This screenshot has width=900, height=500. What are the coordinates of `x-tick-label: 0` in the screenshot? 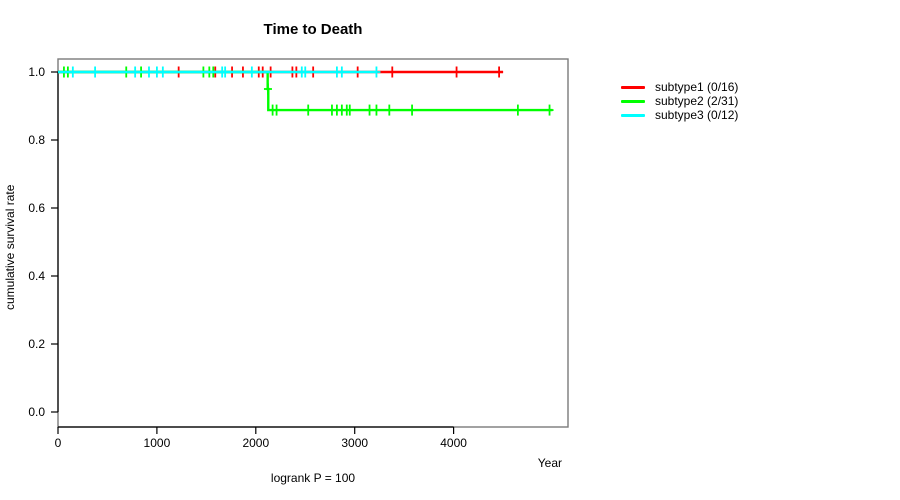 It's located at (58, 443).